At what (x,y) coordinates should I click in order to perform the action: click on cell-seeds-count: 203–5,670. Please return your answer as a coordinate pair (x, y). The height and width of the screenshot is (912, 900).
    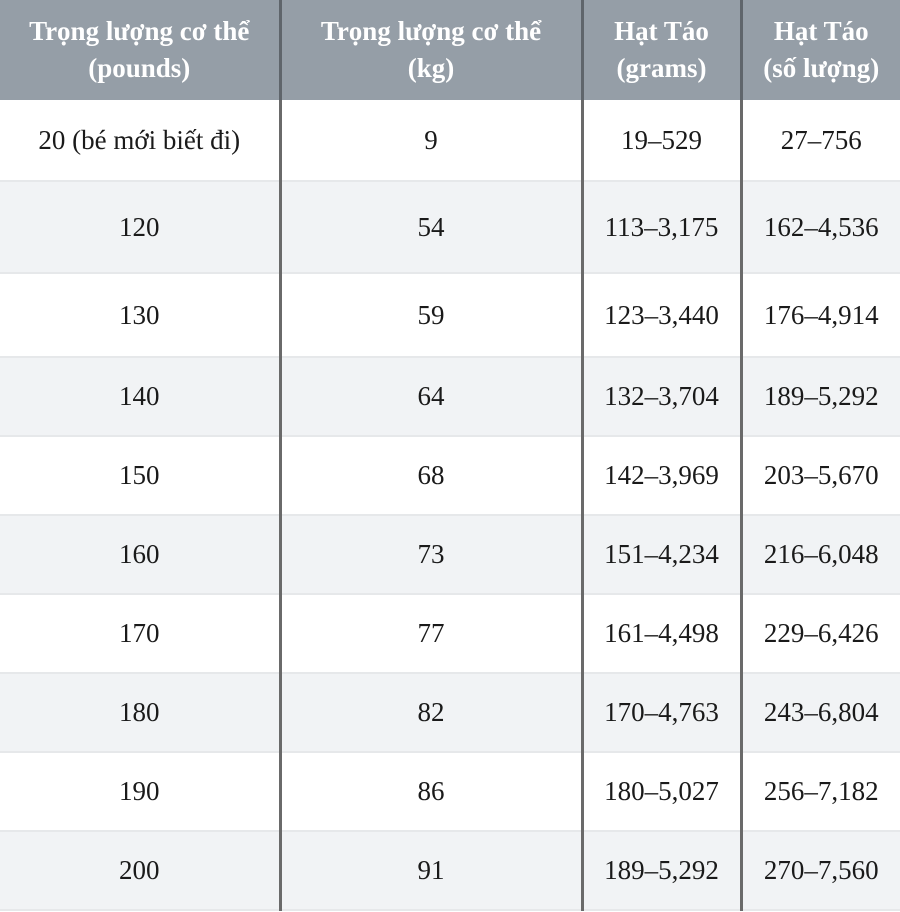
    Looking at the image, I should click on (819, 476).